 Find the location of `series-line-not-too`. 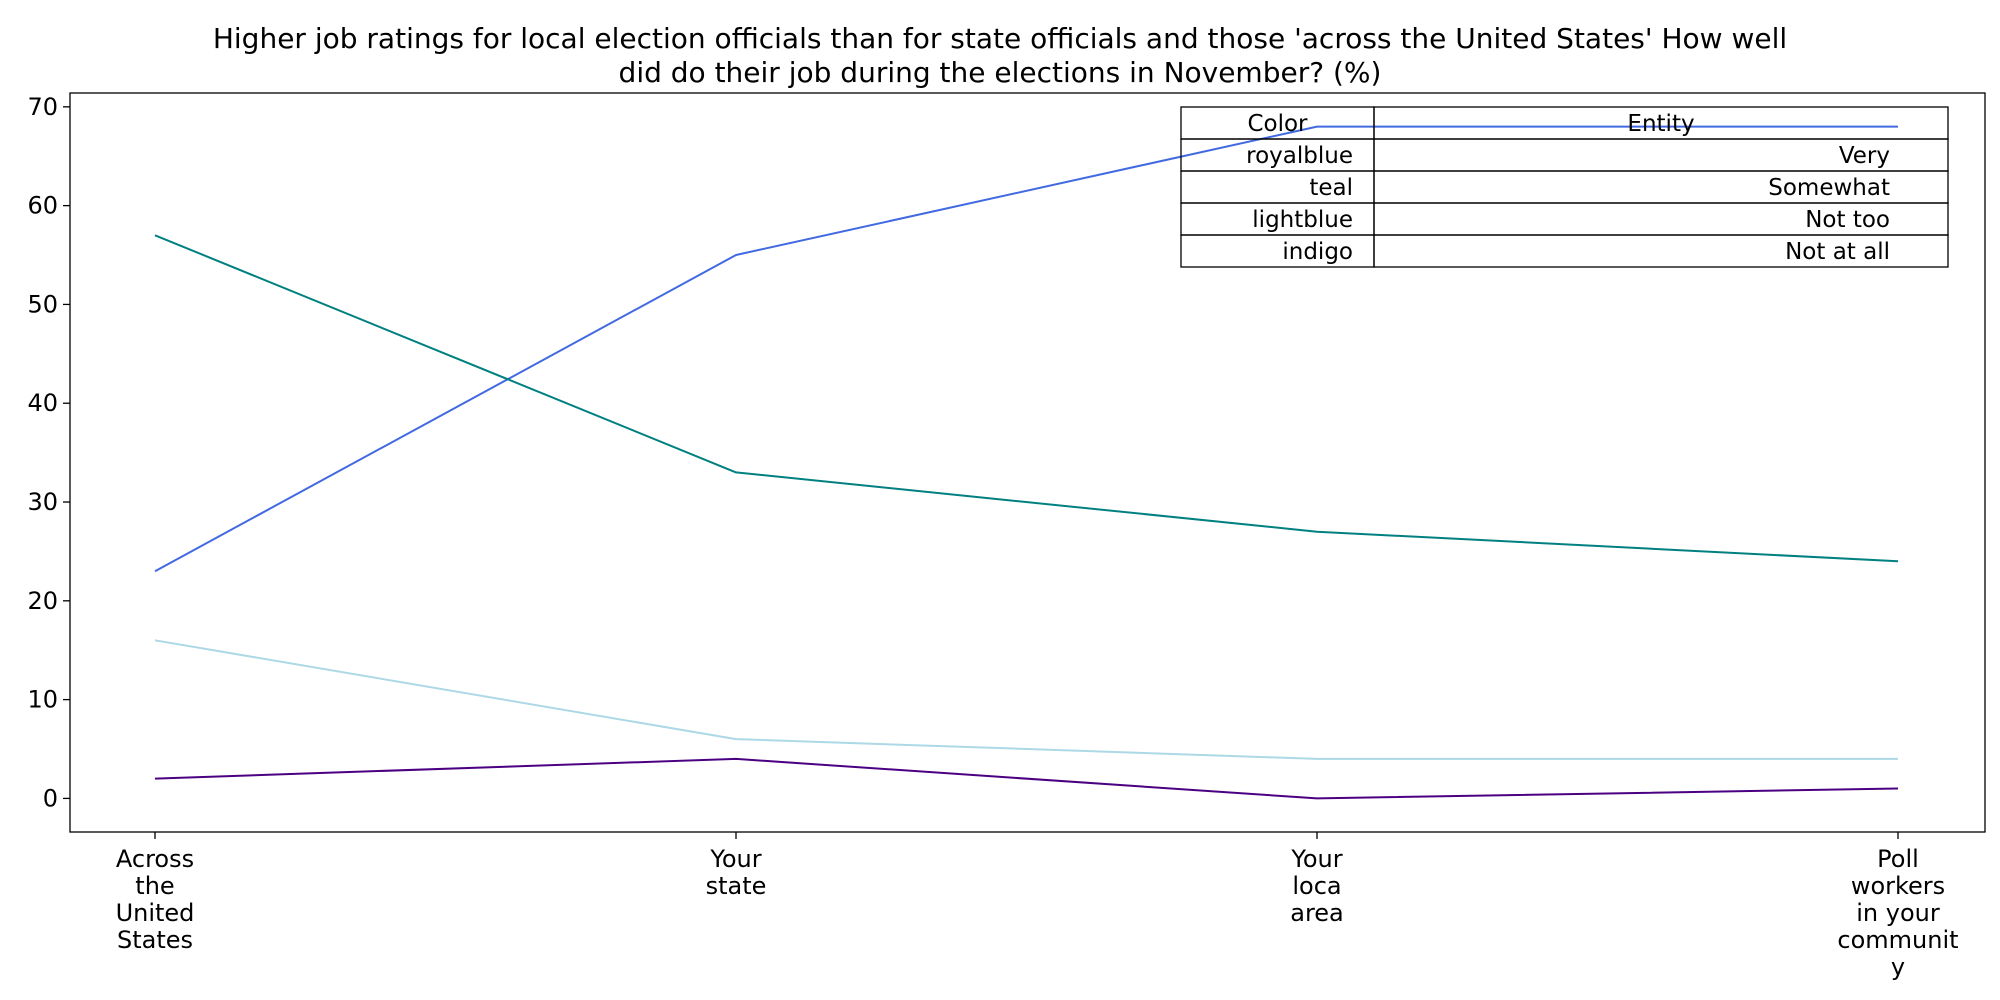

series-line-not-too is located at coordinates (1026, 699).